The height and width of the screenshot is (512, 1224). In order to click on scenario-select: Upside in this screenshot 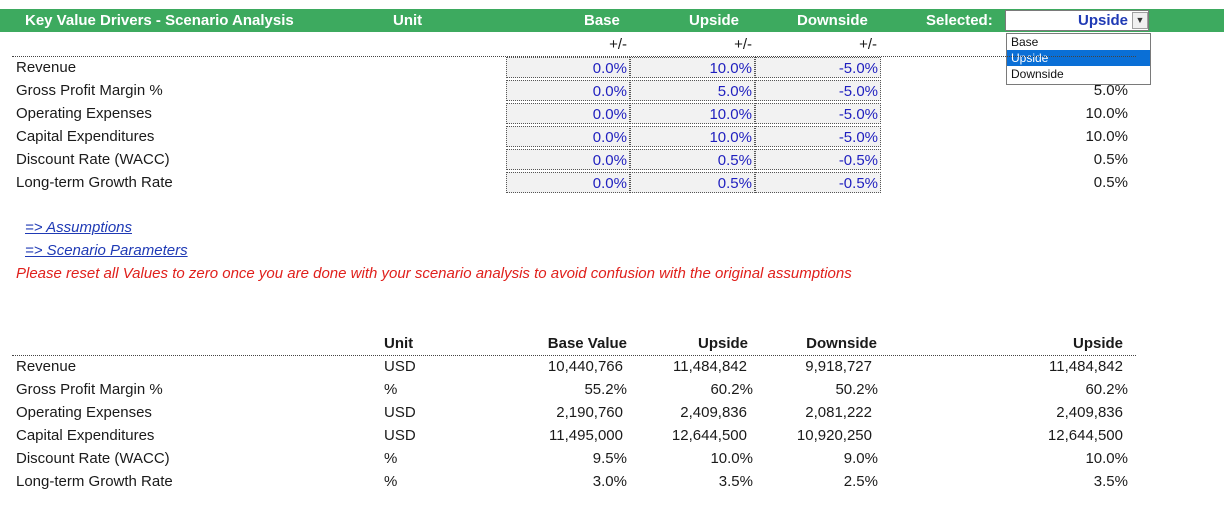, I will do `click(1077, 20)`.